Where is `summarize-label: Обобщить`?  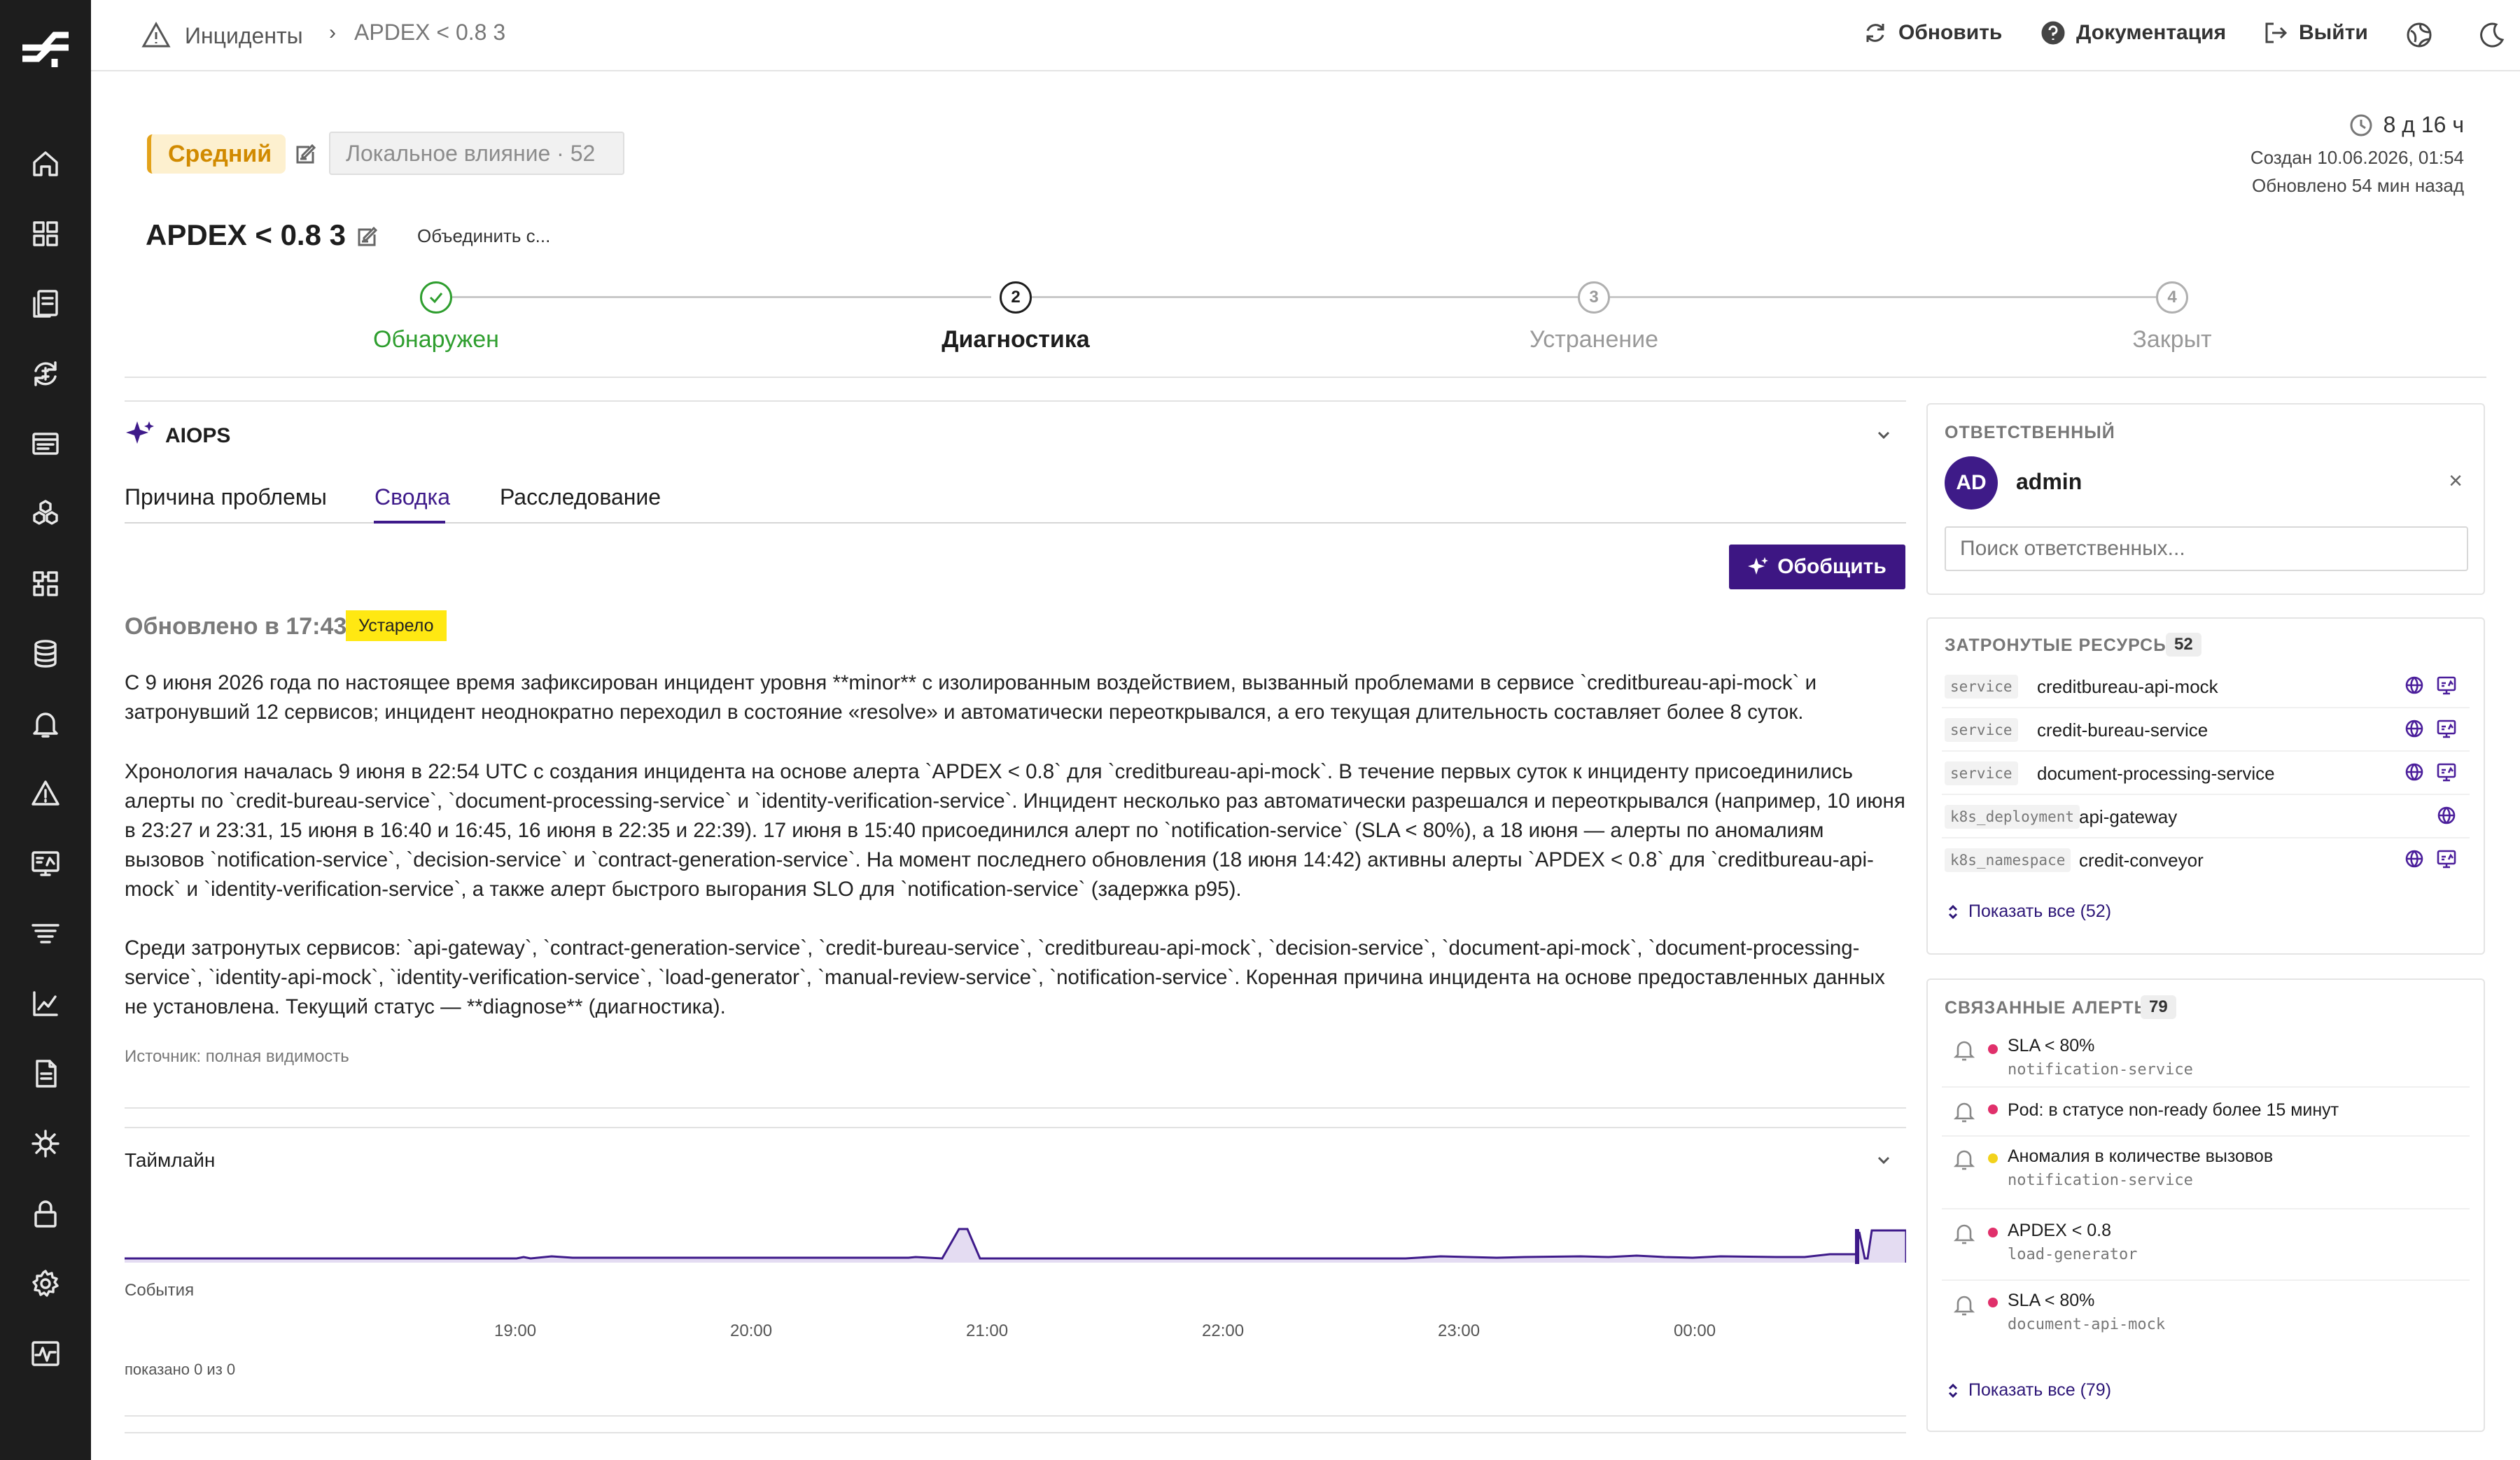 summarize-label: Обобщить is located at coordinates (1831, 566).